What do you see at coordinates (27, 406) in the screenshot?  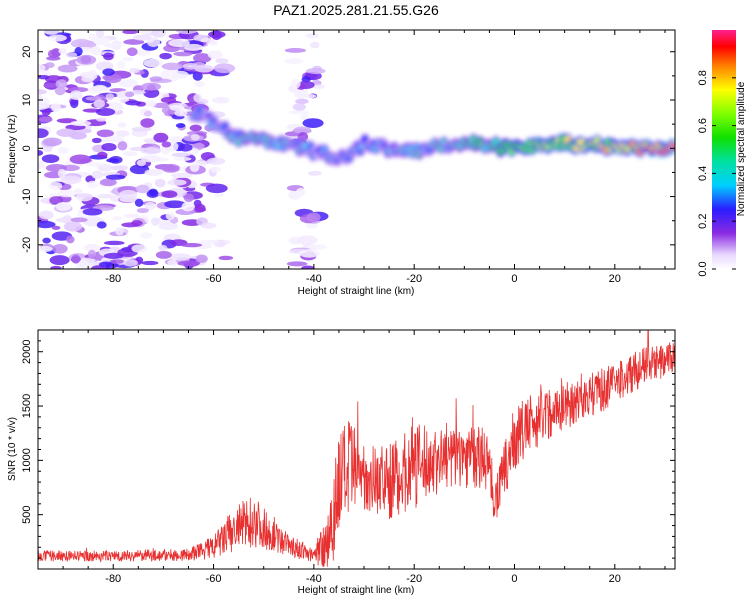 I see `y-tick-label: 1500` at bounding box center [27, 406].